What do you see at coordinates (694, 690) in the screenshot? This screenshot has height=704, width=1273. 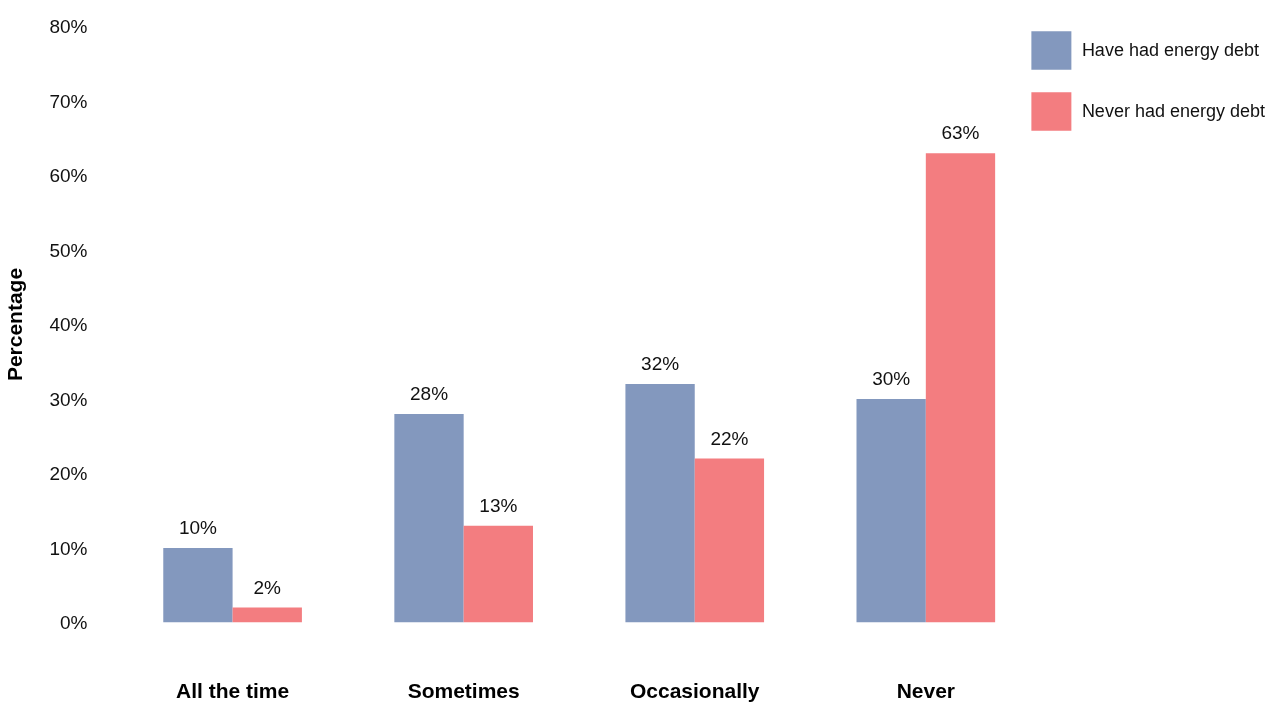 I see `x-tick-label: Occasionally` at bounding box center [694, 690].